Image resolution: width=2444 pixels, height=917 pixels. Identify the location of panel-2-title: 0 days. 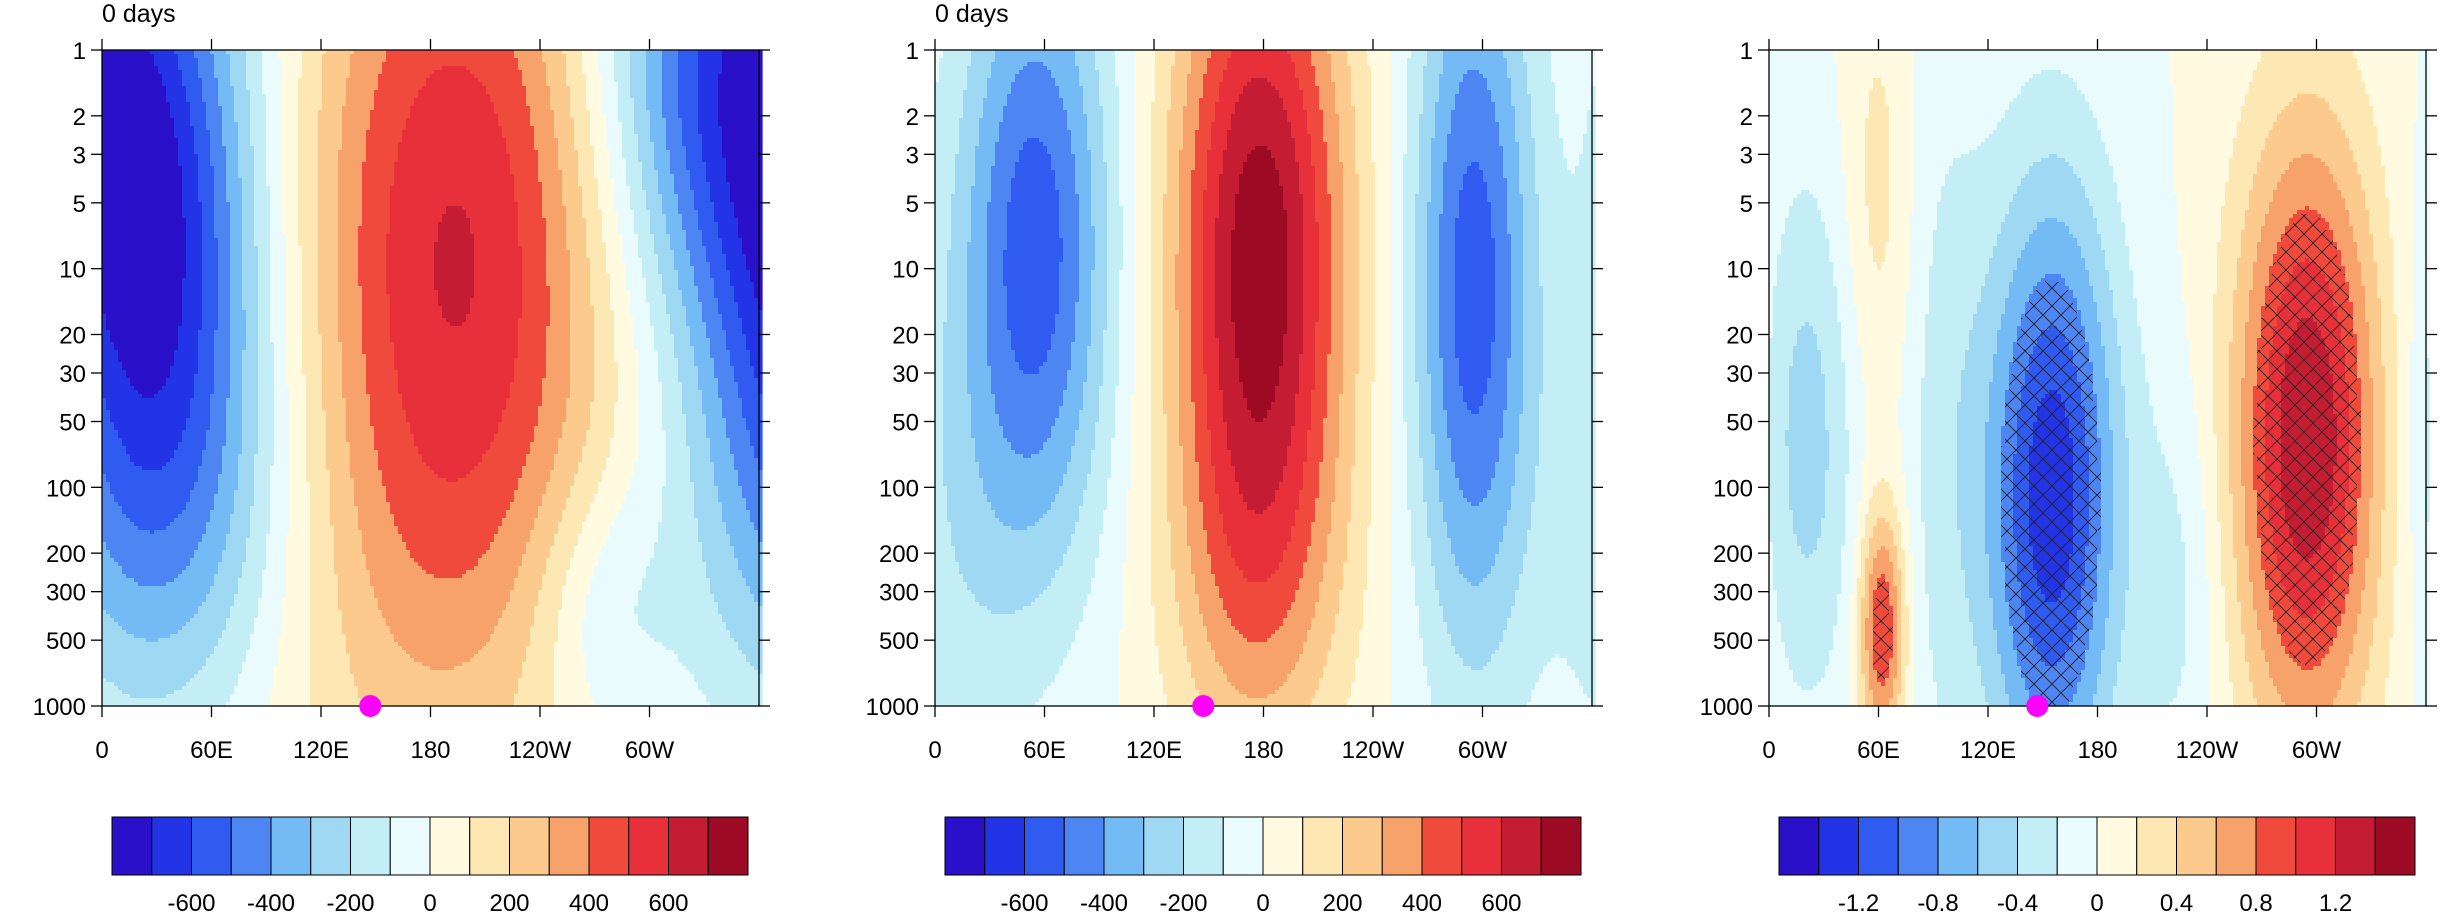
(972, 14).